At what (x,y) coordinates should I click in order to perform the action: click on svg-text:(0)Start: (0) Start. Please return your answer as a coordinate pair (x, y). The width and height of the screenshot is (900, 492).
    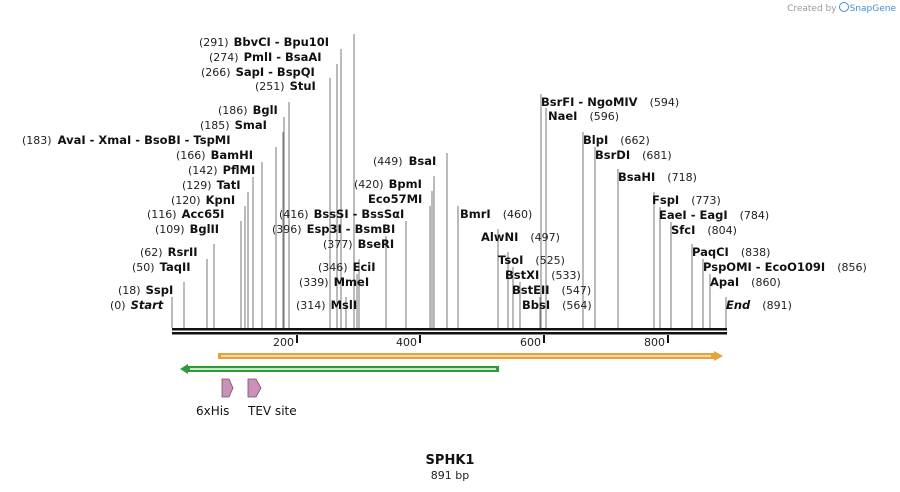
    Looking at the image, I should click on (137, 305).